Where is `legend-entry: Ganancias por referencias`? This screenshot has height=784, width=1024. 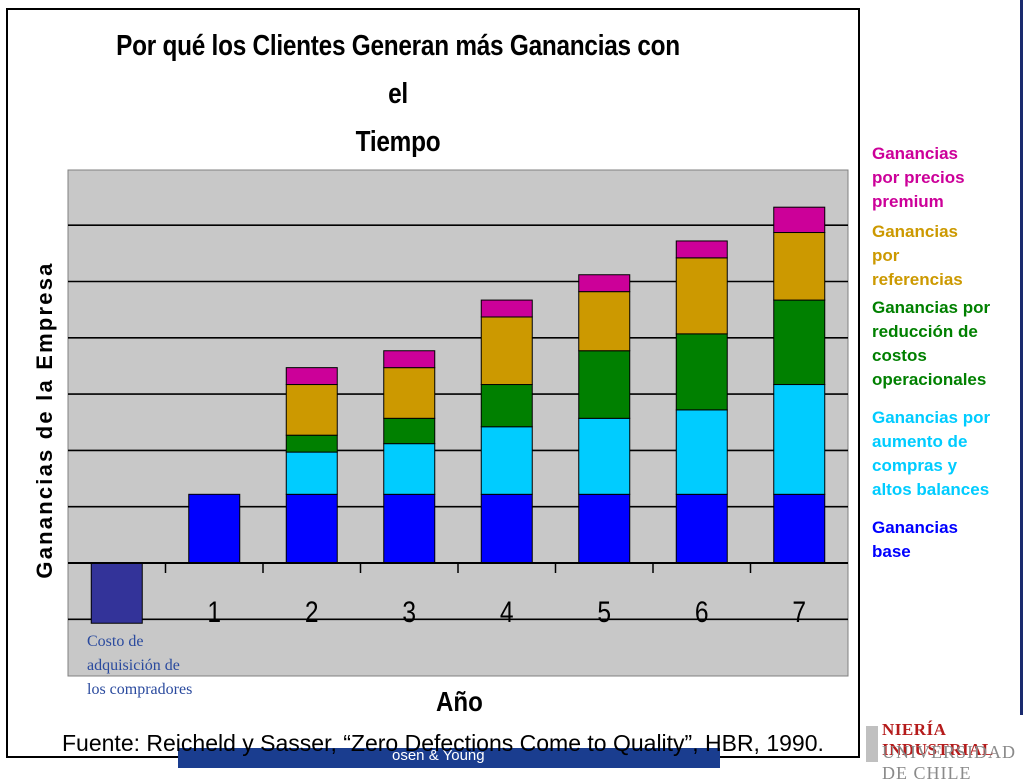 legend-entry: Ganancias por referencias is located at coordinates (917, 256).